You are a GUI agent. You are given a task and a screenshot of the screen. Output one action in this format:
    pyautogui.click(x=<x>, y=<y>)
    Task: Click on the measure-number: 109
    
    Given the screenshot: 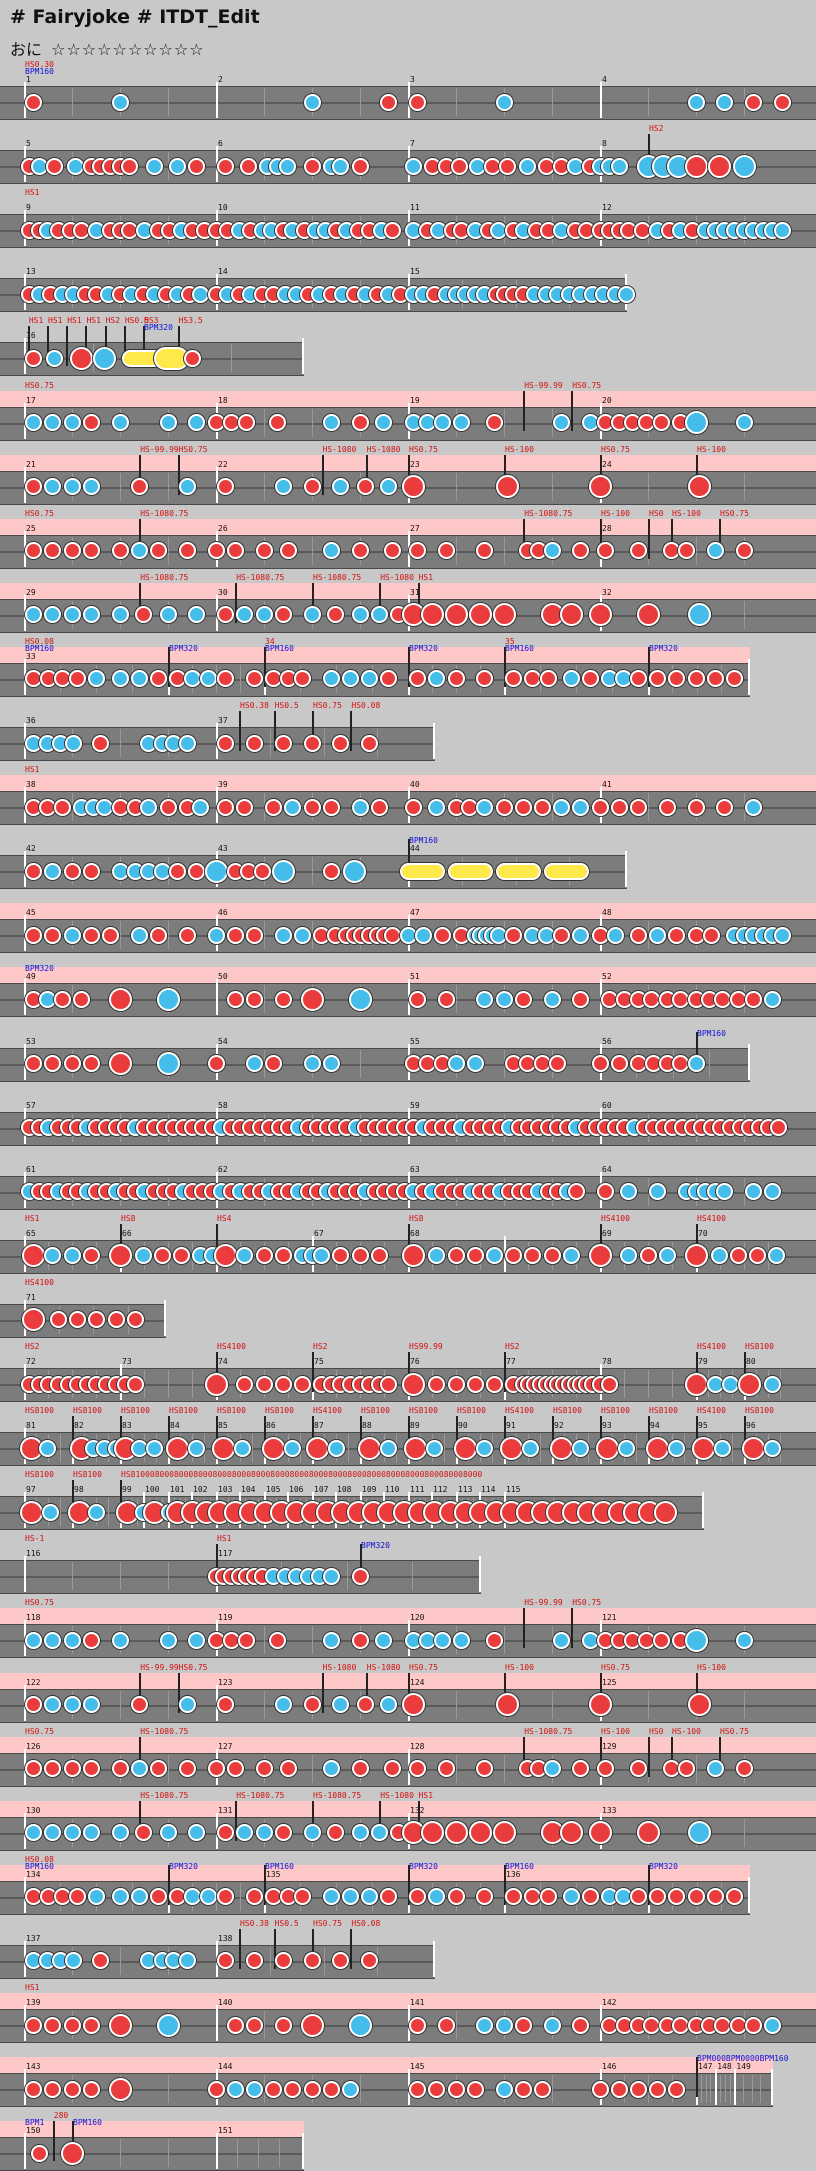 What is the action you would take?
    pyautogui.click(x=369, y=1490)
    